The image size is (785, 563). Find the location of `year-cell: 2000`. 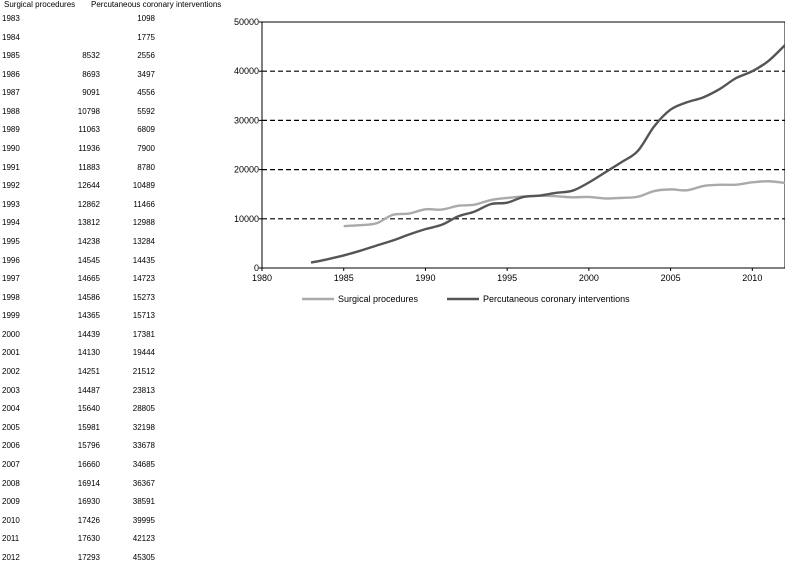

year-cell: 2000 is located at coordinates (11, 334).